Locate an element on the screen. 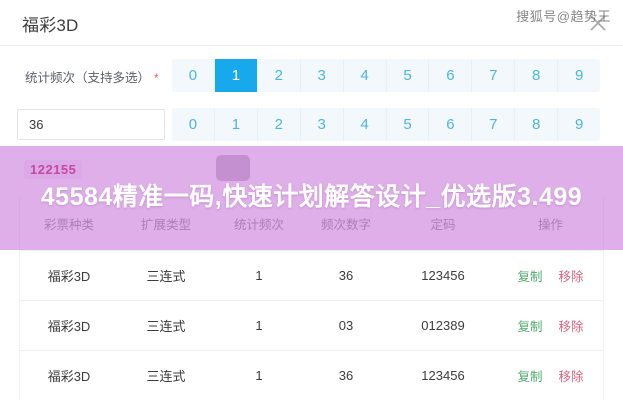 Image resolution: width=623 pixels, height=400 pixels. frequency-digit-4: 4 is located at coordinates (365, 75).